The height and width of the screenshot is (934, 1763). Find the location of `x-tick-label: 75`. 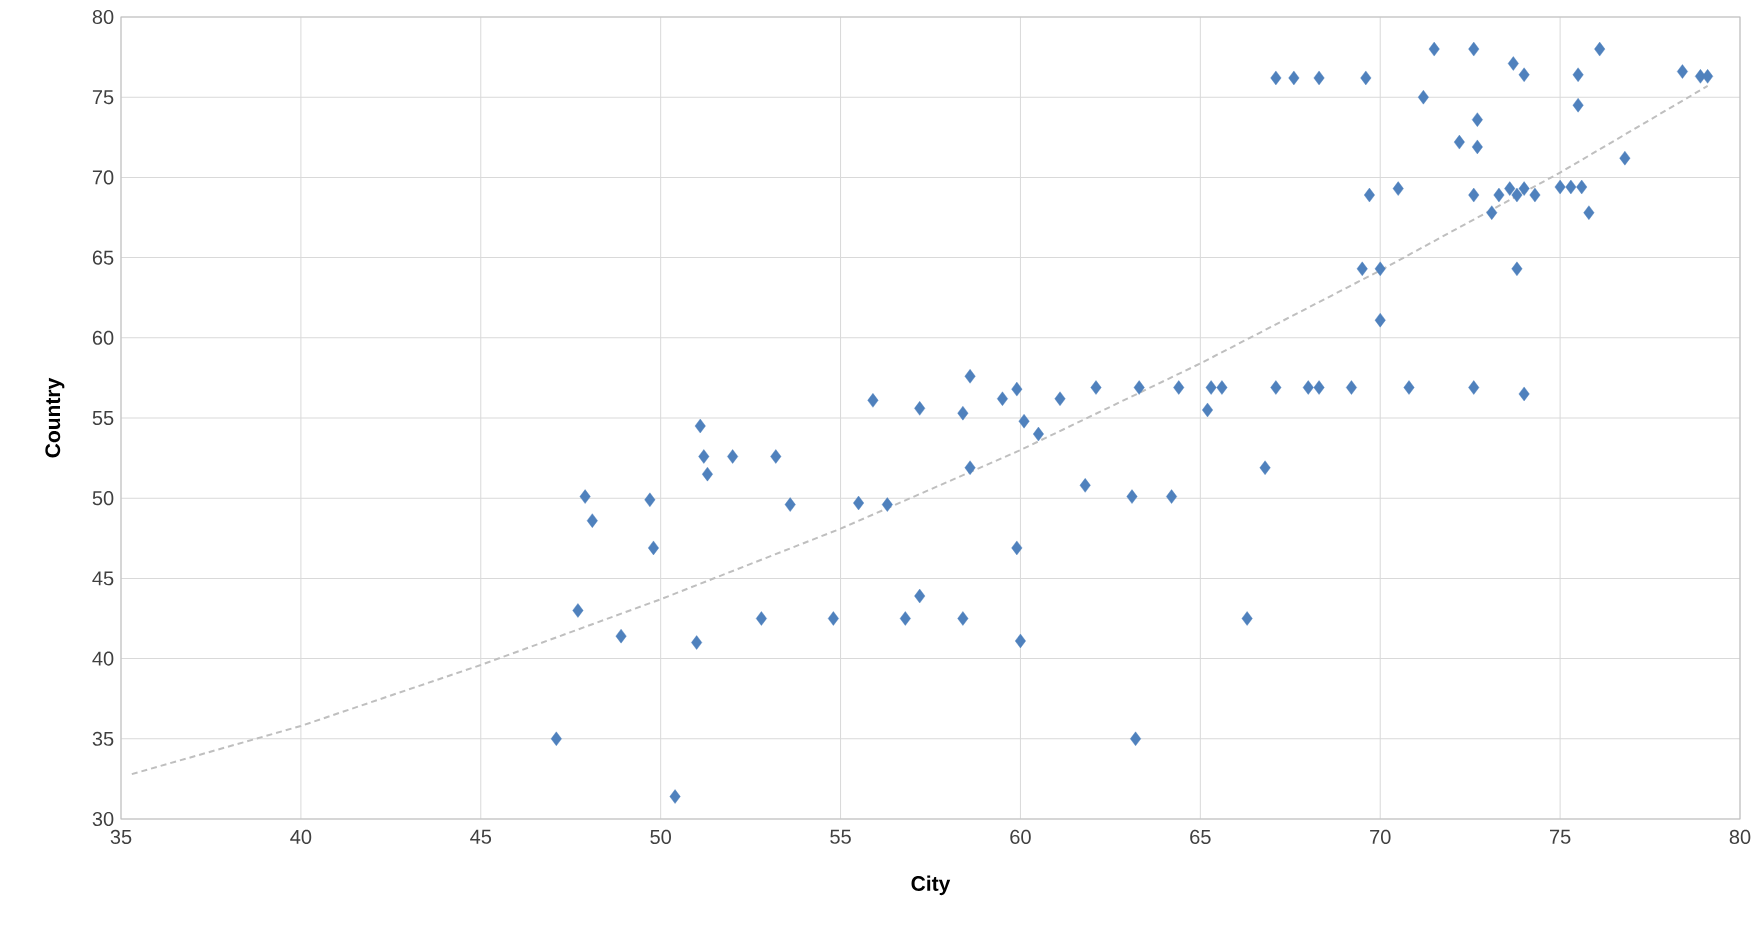

x-tick-label: 75 is located at coordinates (1560, 836).